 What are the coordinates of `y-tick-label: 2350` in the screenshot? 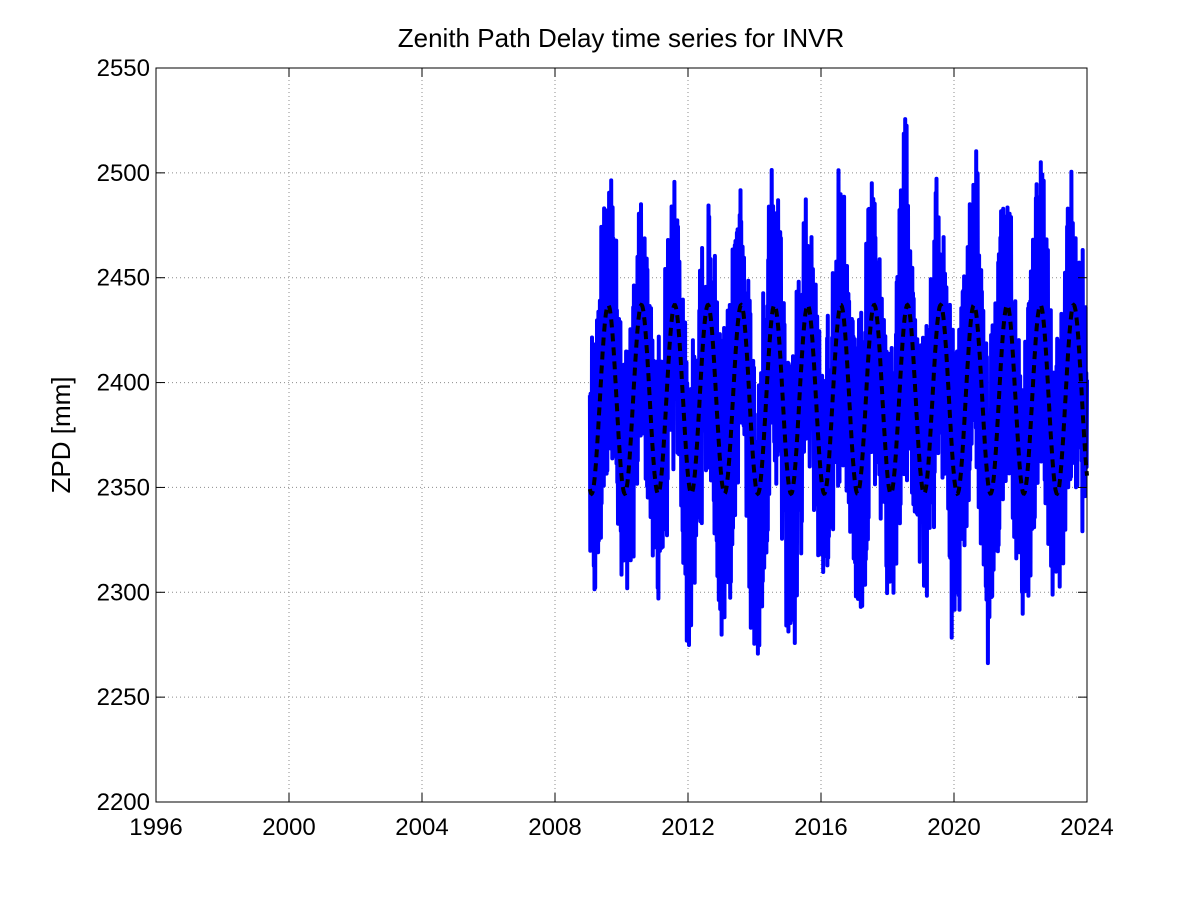 It's located at (123, 487).